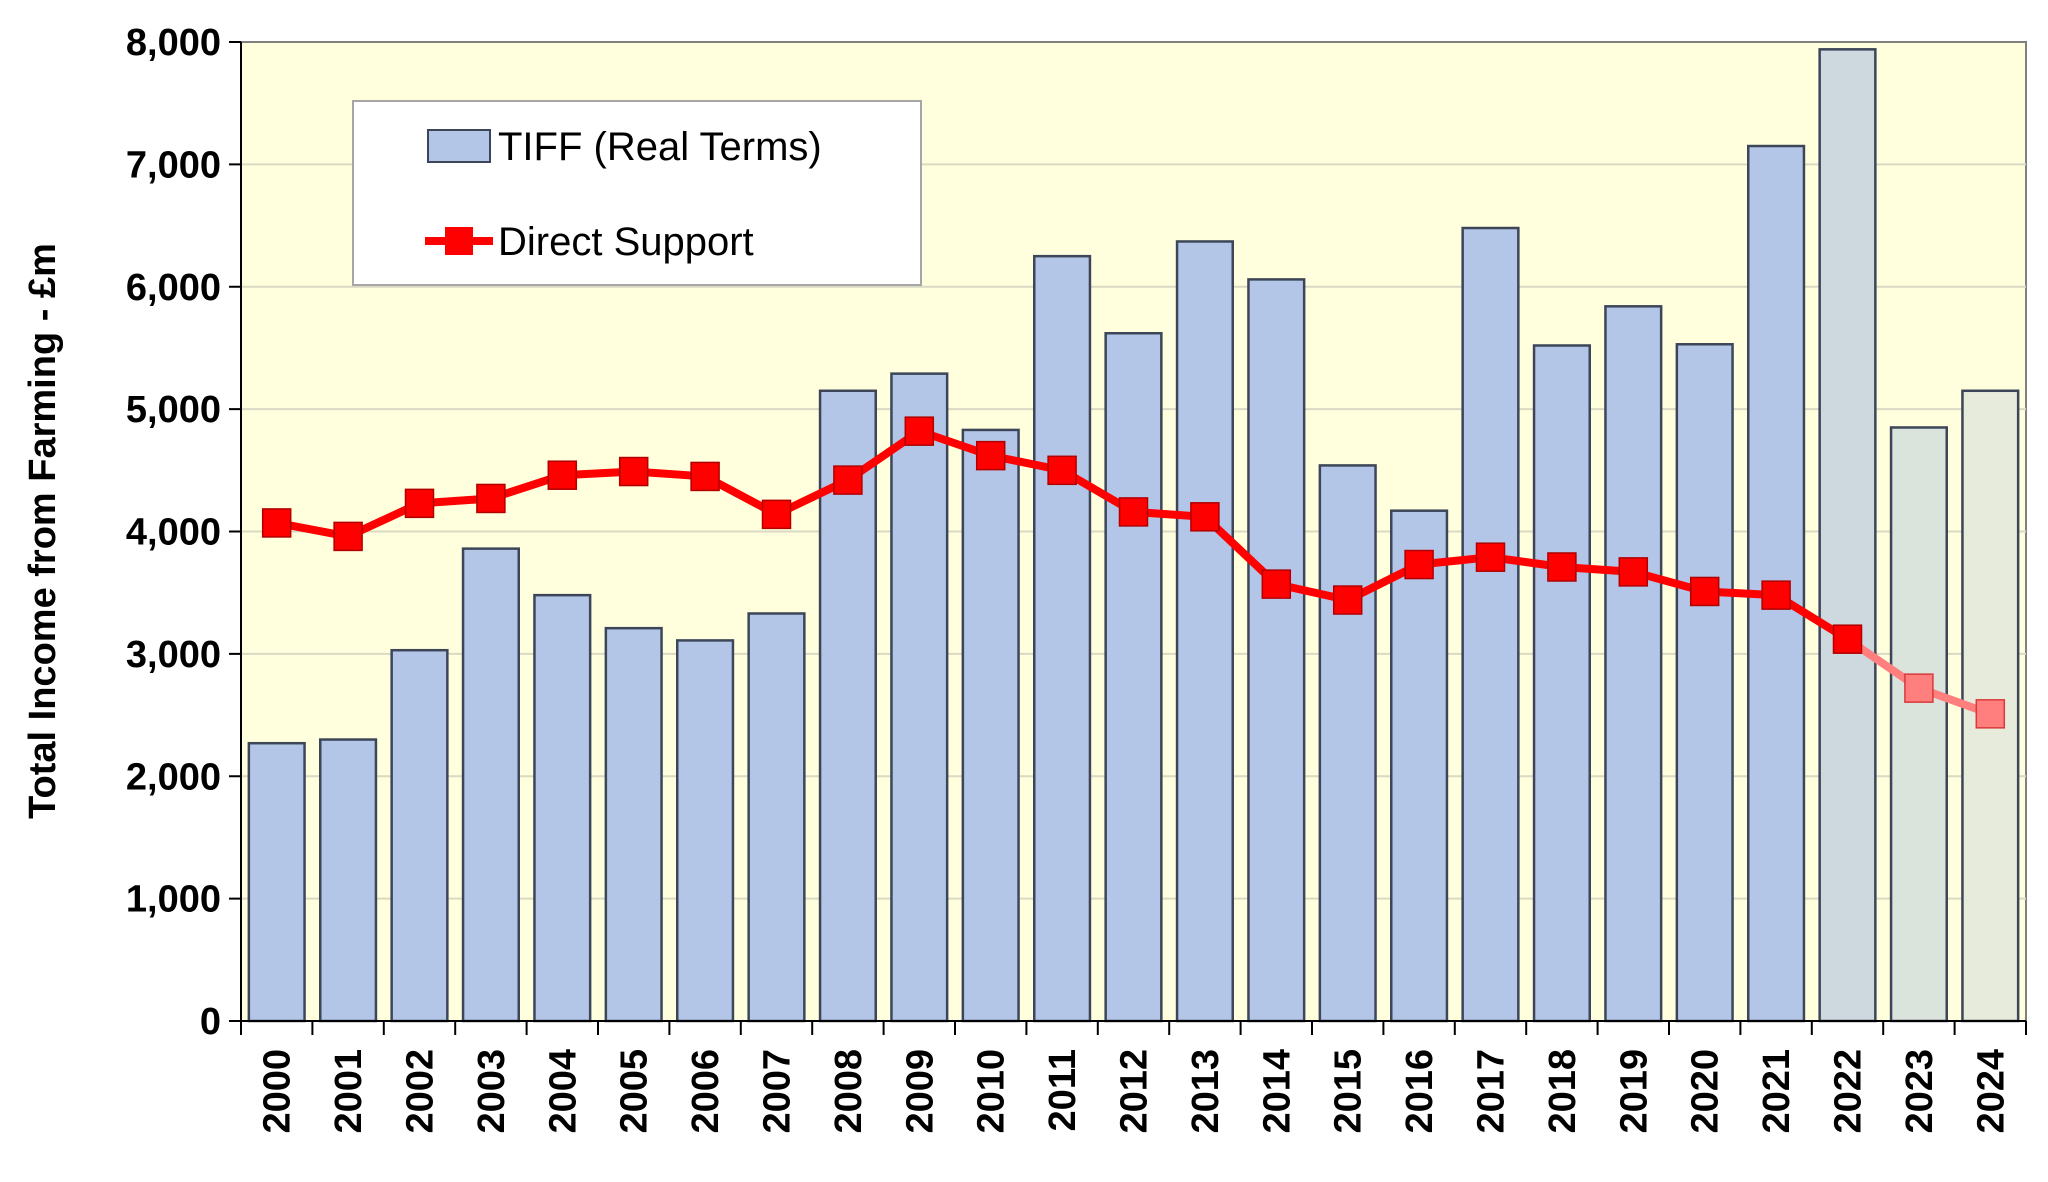 This screenshot has height=1182, width=2048. What do you see at coordinates (637, 193) in the screenshot?
I see `legend: TIFF (Real Terms) Direct Support` at bounding box center [637, 193].